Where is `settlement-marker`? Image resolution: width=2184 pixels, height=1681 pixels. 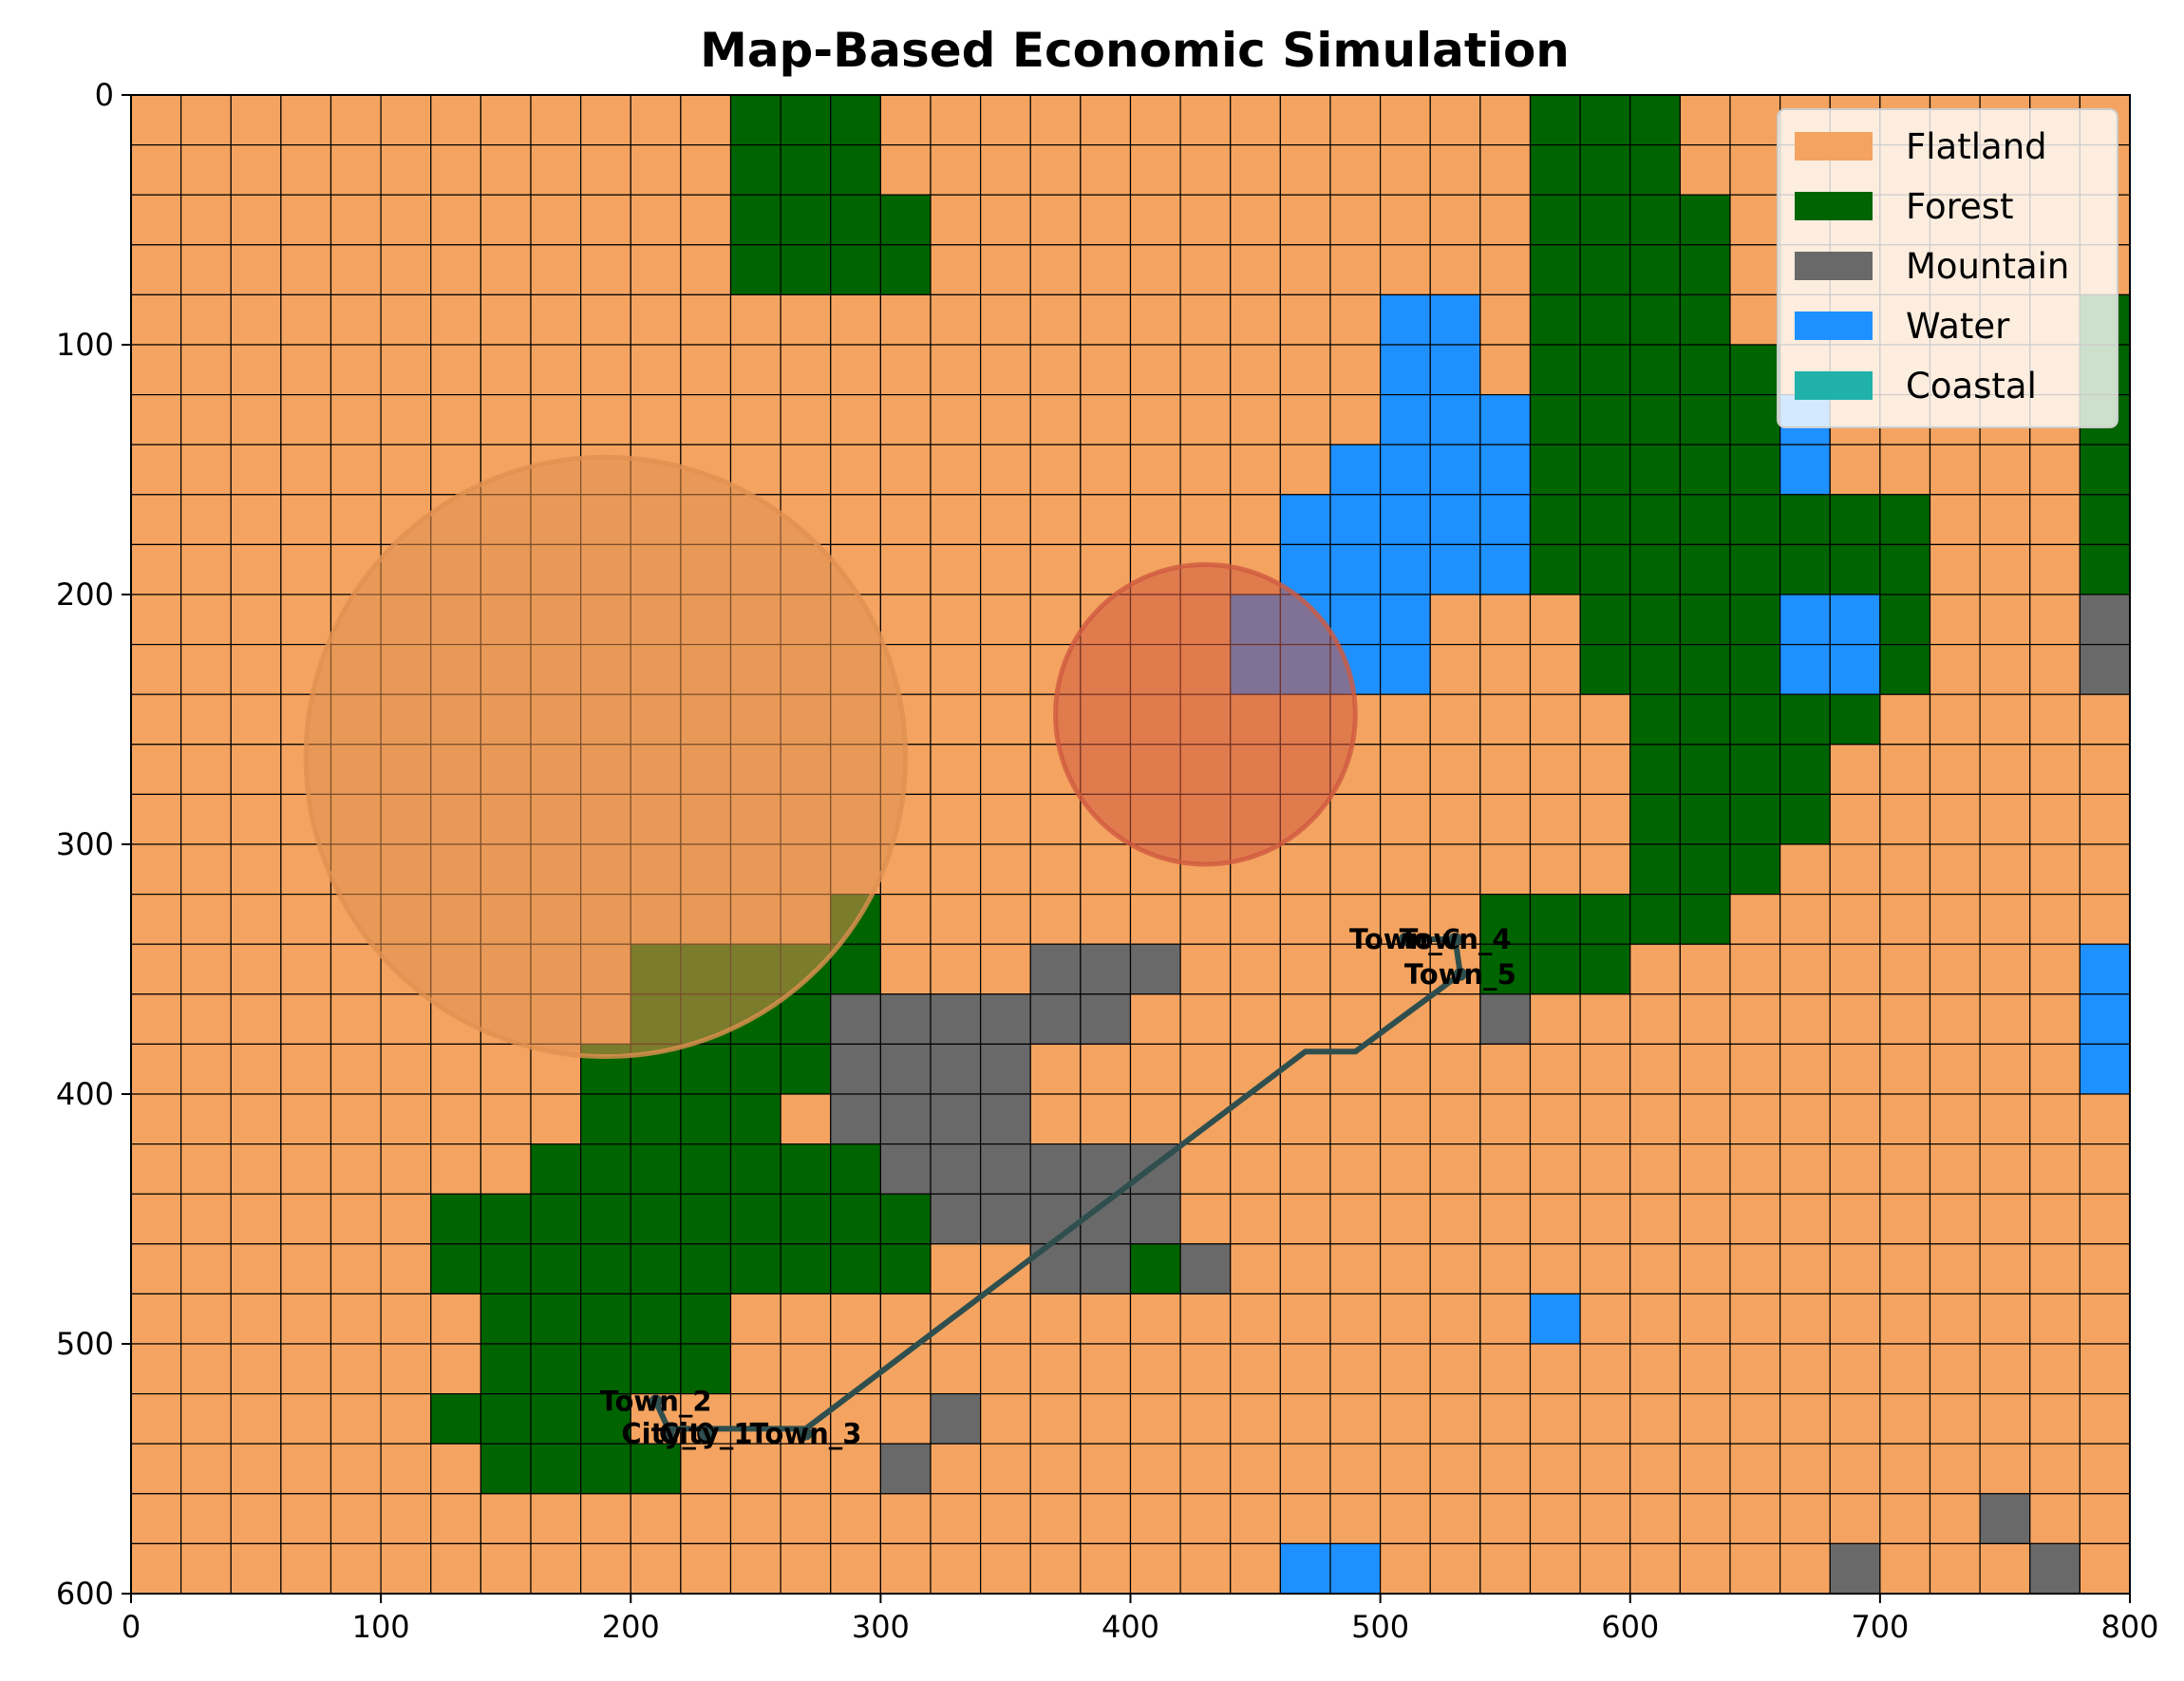 settlement-marker is located at coordinates (1460, 974).